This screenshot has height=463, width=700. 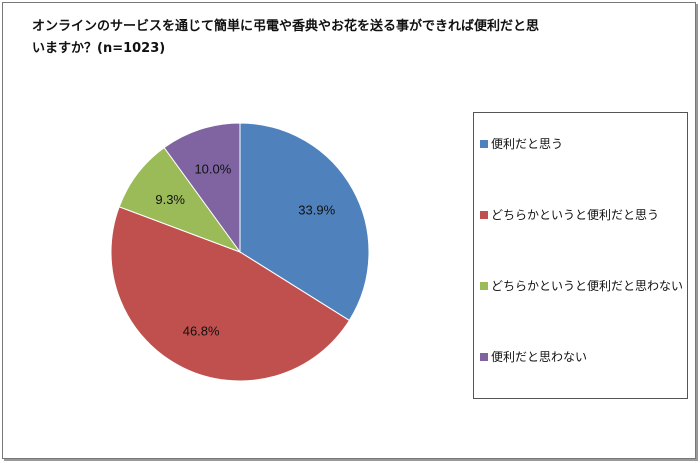 I want to click on legend-label: どちらかというと便利だと思う, so click(x=575, y=215).